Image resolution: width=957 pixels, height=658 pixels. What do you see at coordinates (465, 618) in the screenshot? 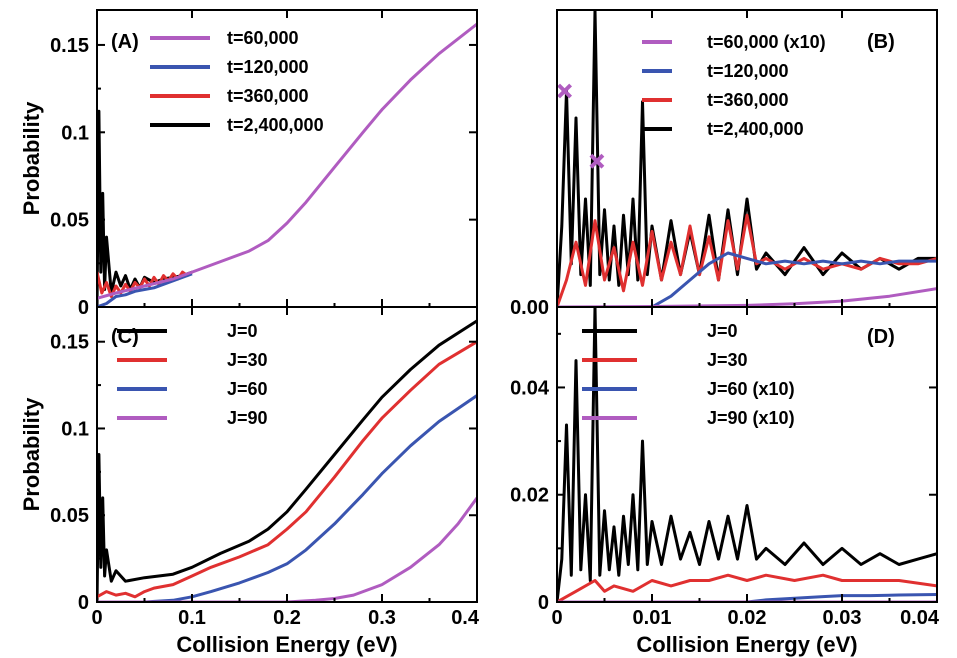
I see `x-tick-label: 0.4` at bounding box center [465, 618].